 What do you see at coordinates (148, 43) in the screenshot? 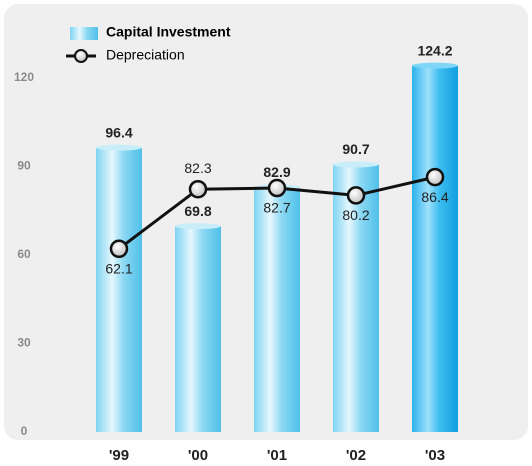
I see `legend: Capital Investment Depreciation` at bounding box center [148, 43].